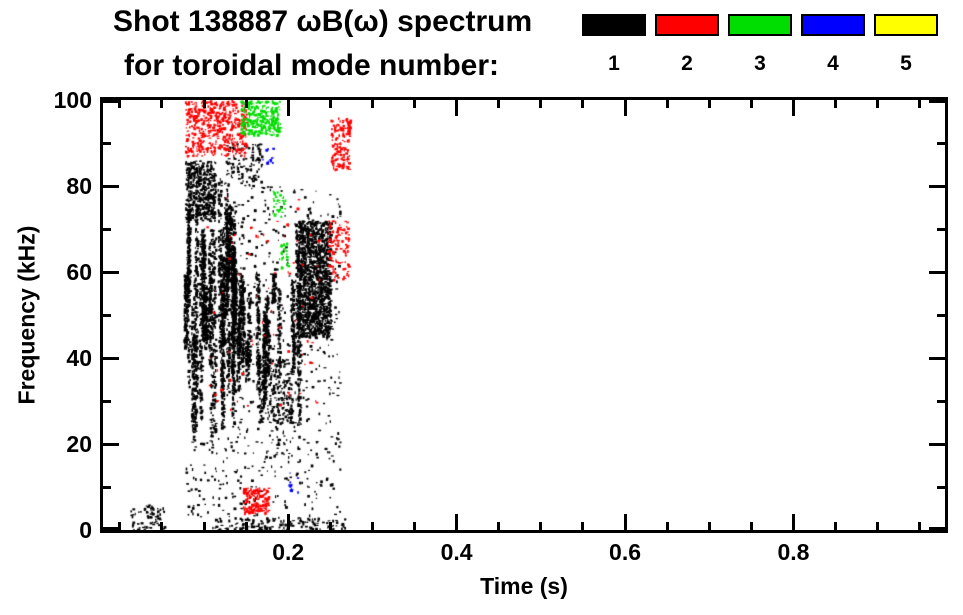 This screenshot has height=615, width=963. What do you see at coordinates (625, 552) in the screenshot?
I see `x-tick-label: 0.6` at bounding box center [625, 552].